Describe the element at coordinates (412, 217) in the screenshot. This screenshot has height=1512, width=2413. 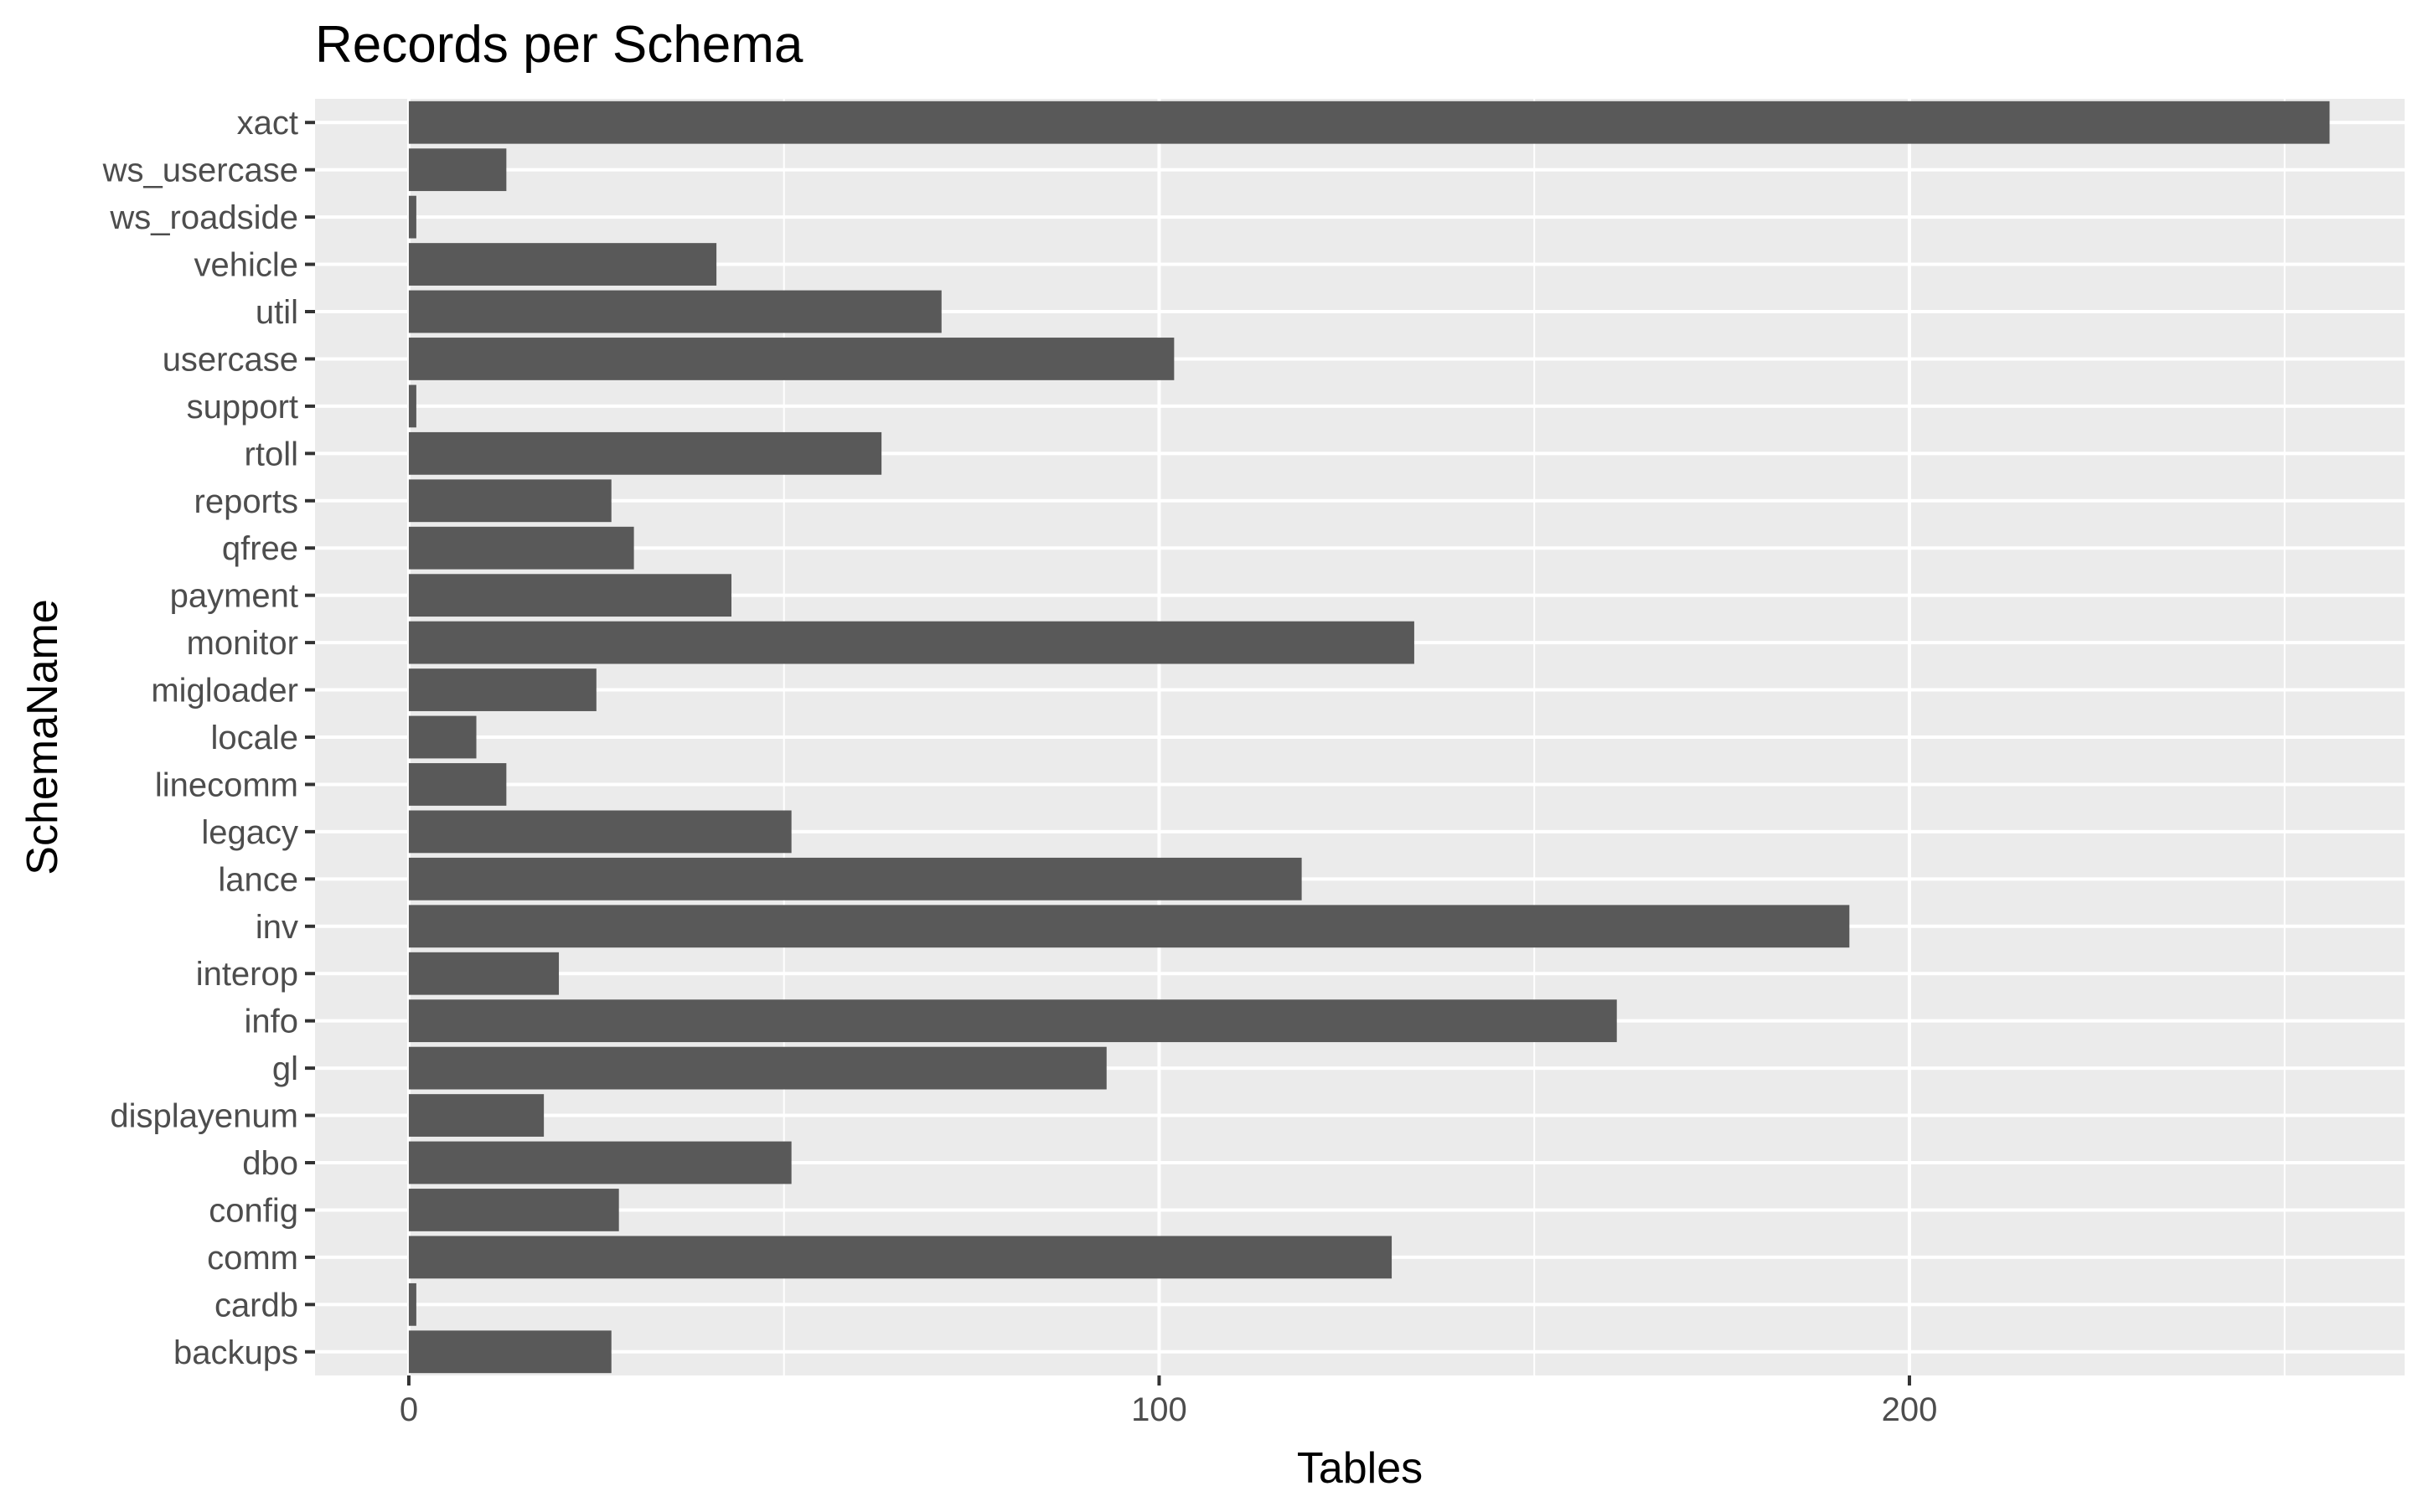
I see `bar-ws-roadside` at that location.